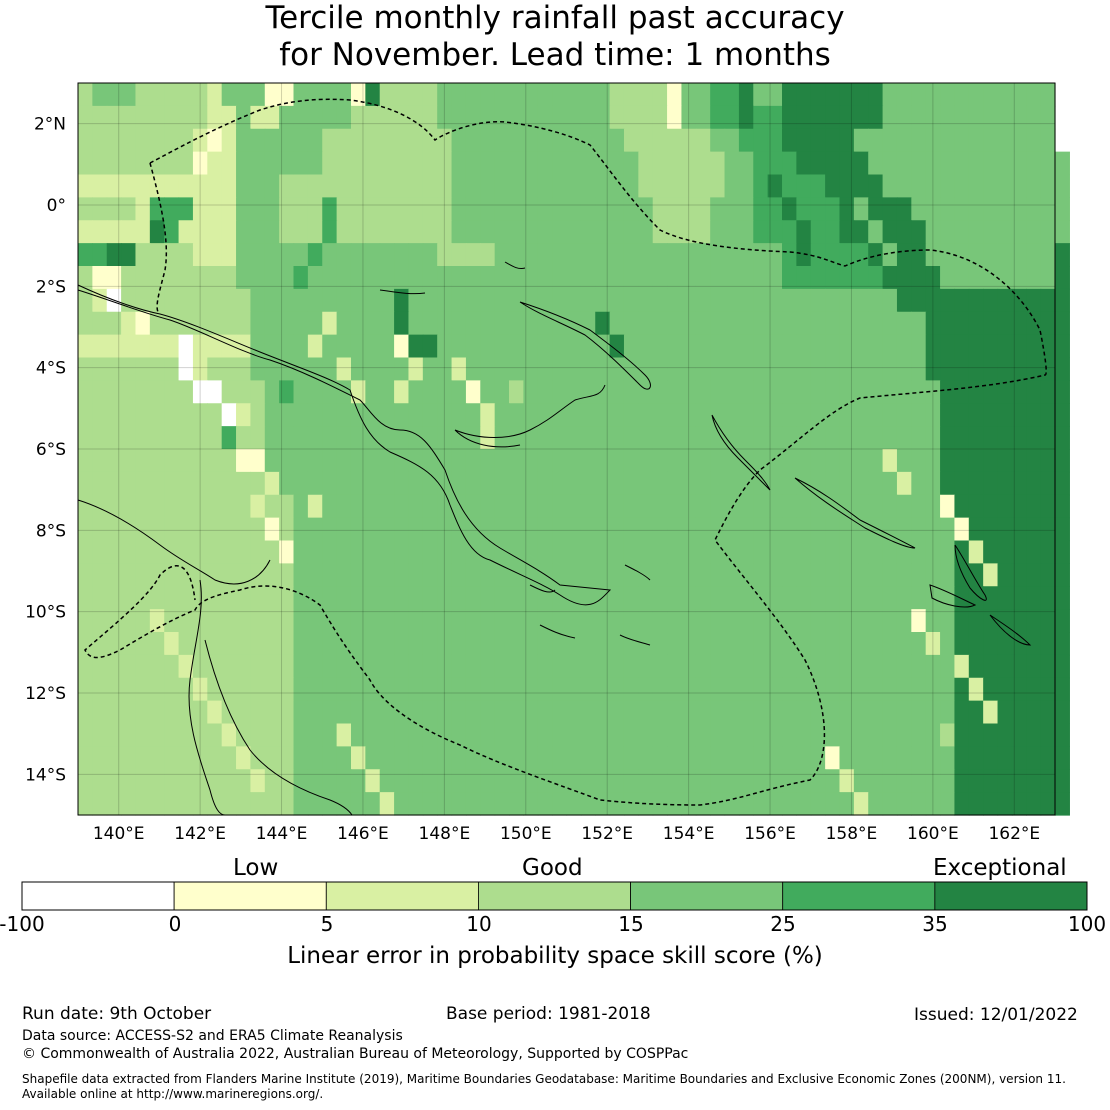 The height and width of the screenshot is (1110, 1110). What do you see at coordinates (552, 868) in the screenshot?
I see `colorbar-category-good: Good` at bounding box center [552, 868].